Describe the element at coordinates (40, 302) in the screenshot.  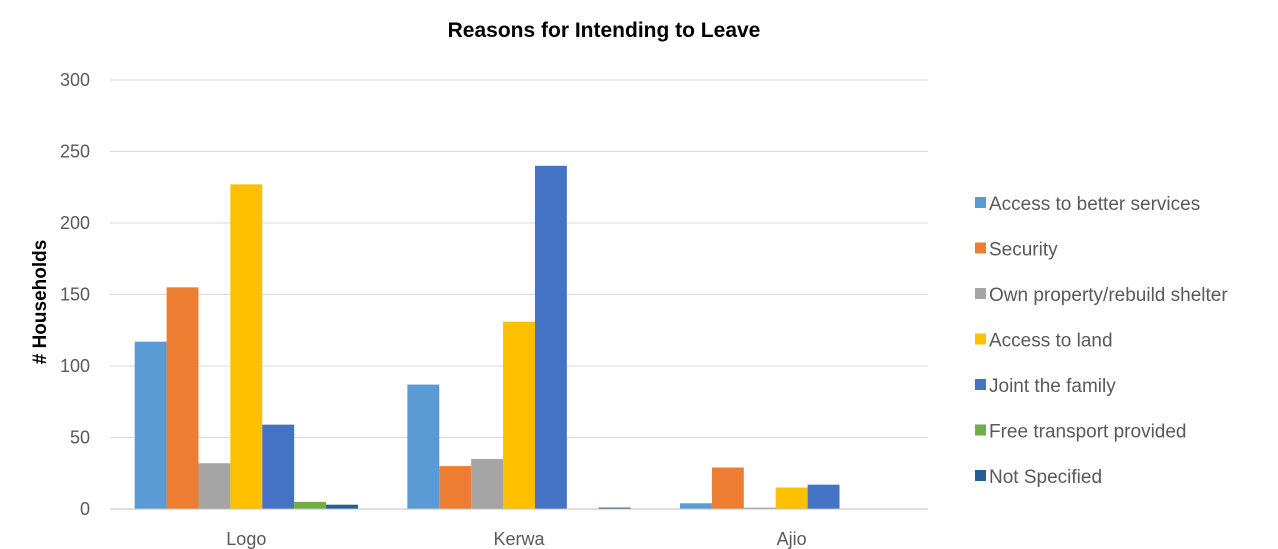
I see `y-axis-label: # Households` at that location.